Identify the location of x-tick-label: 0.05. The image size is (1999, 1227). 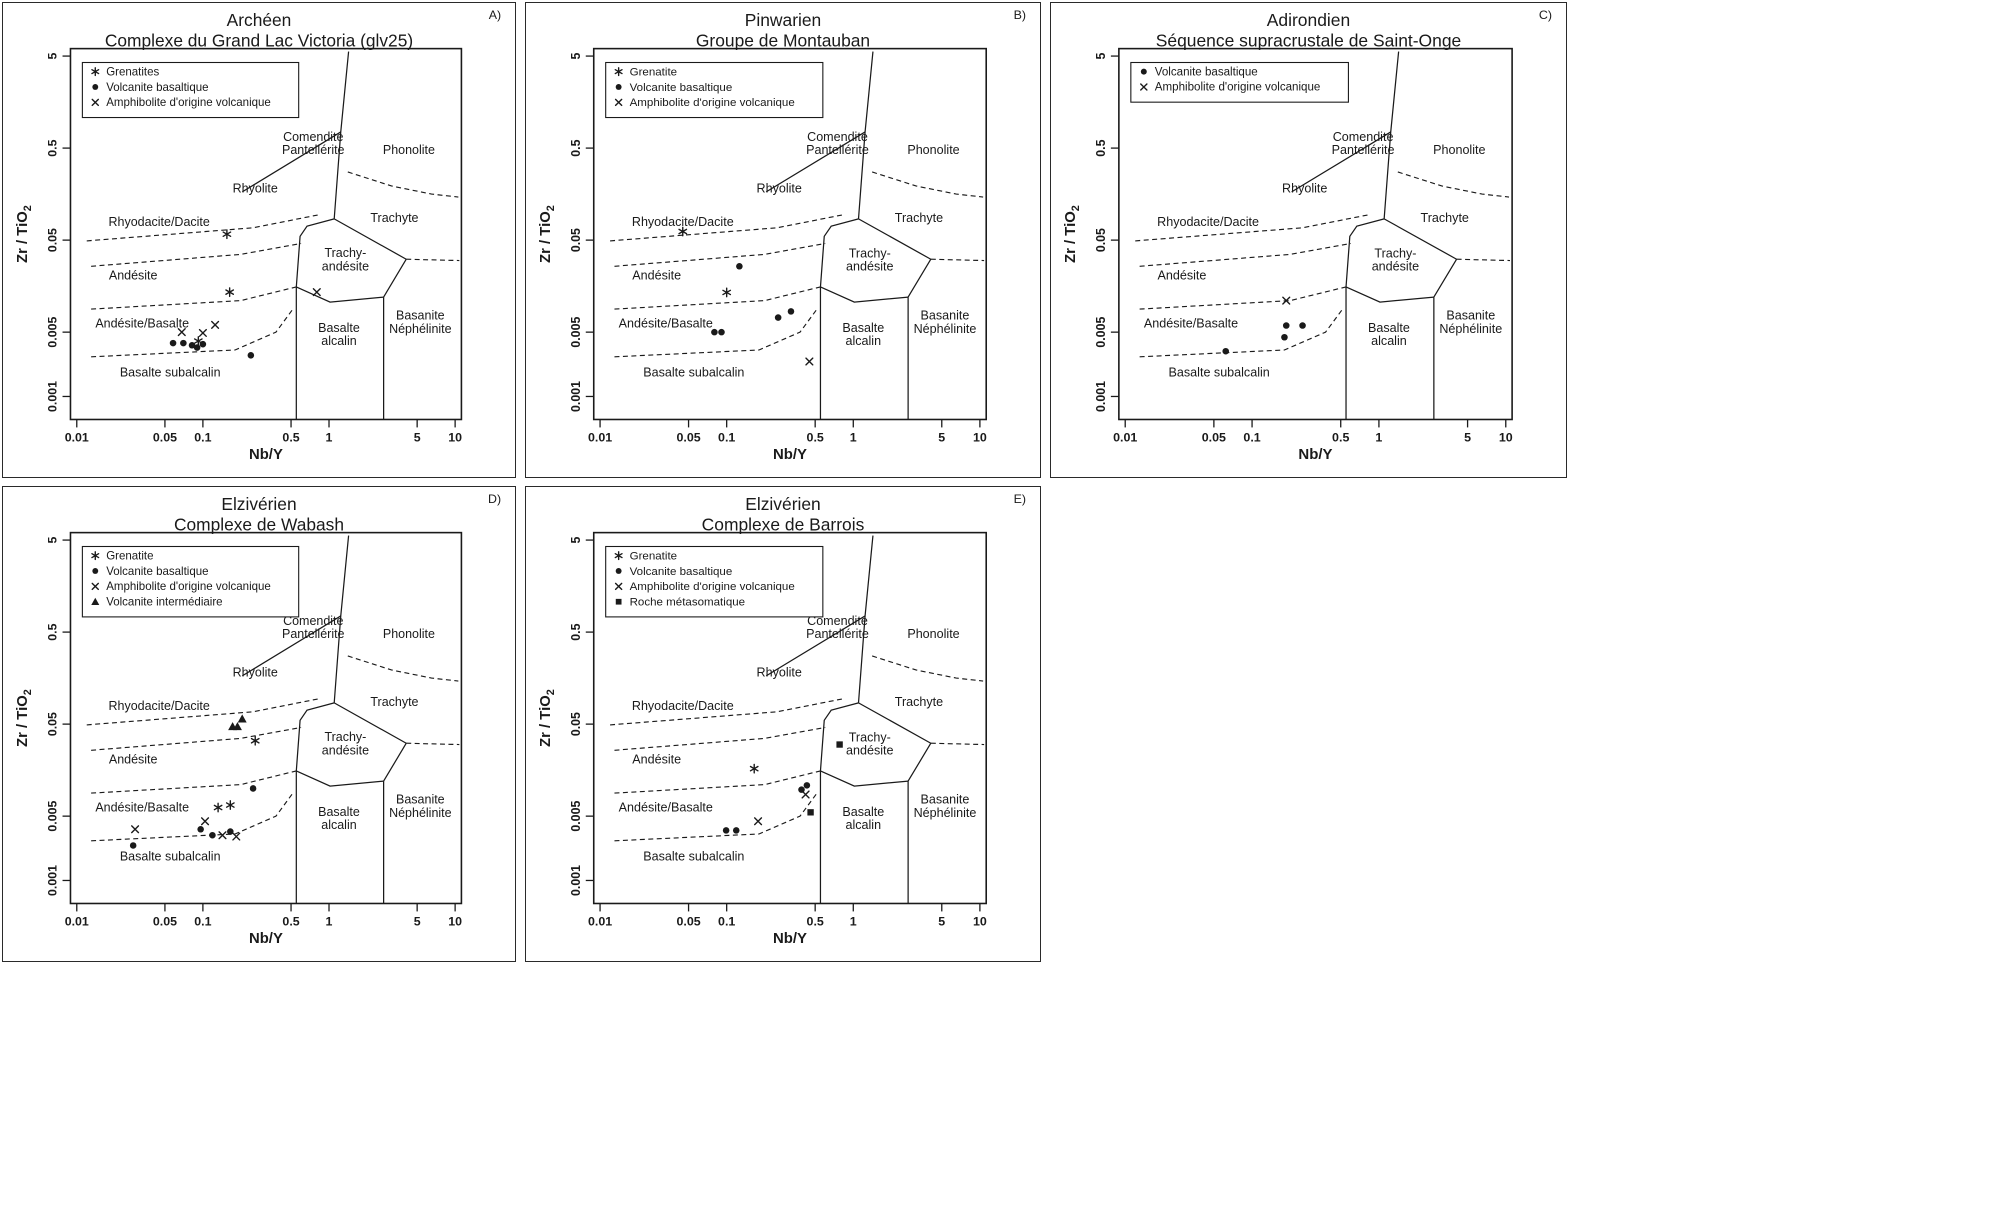
(1214, 437).